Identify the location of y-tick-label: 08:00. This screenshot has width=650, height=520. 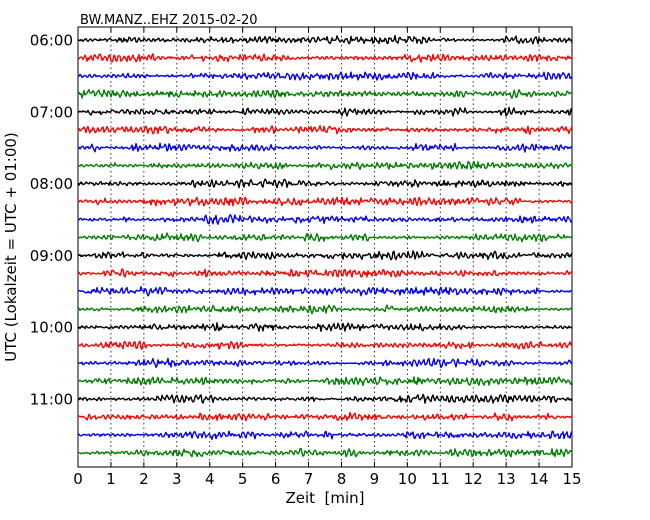
(51, 184).